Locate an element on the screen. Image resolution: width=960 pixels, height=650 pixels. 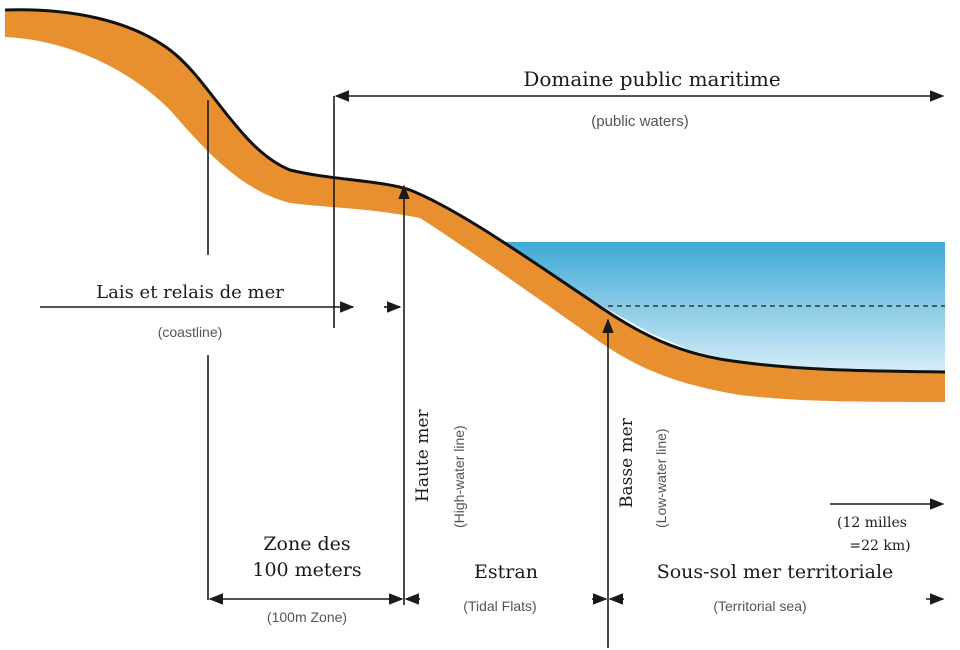
zone-100-label-line1: Zone des is located at coordinates (306, 544).